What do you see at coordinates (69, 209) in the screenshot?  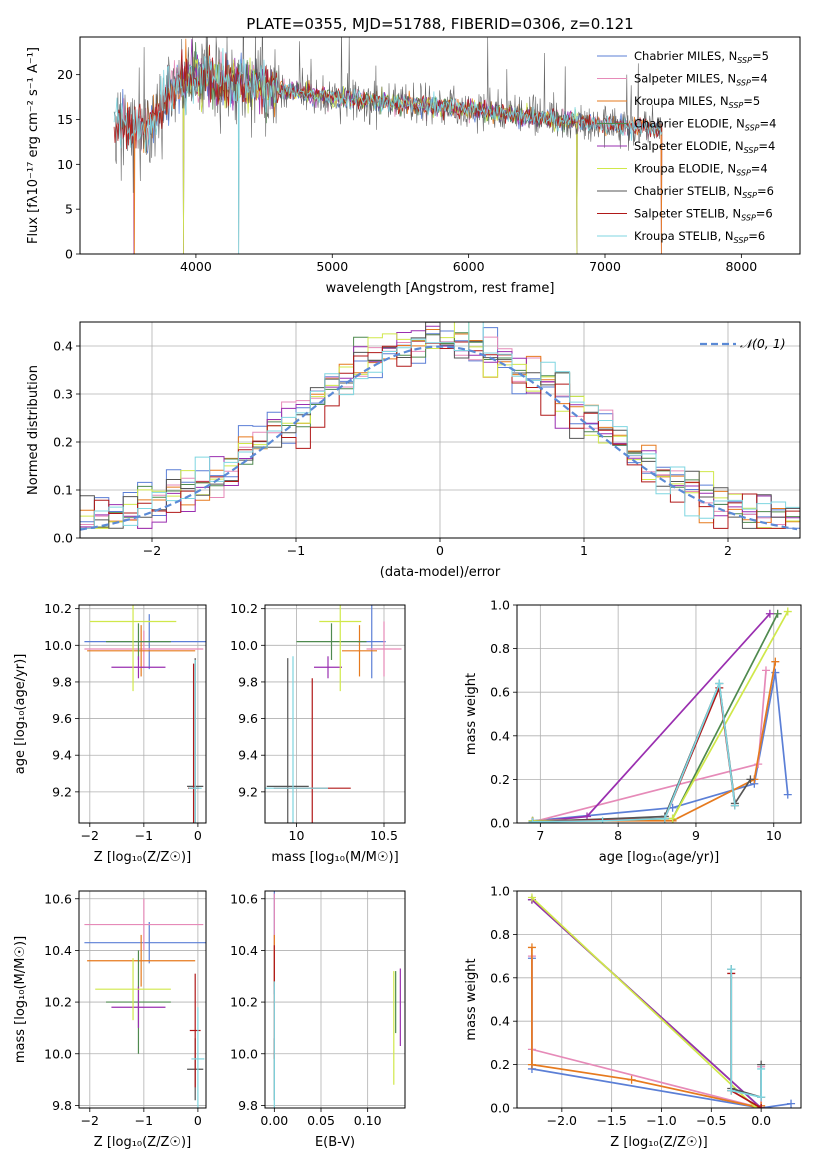 I see `y-tick-label: 5` at bounding box center [69, 209].